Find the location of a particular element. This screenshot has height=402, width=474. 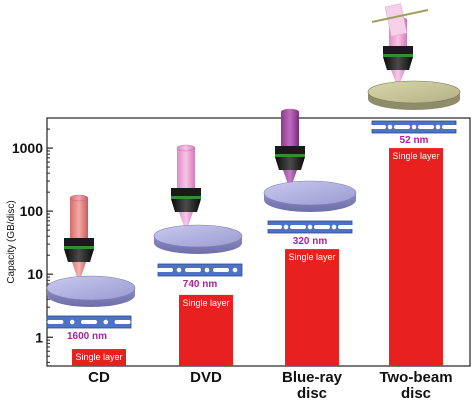

category-label: DVD is located at coordinates (206, 377).